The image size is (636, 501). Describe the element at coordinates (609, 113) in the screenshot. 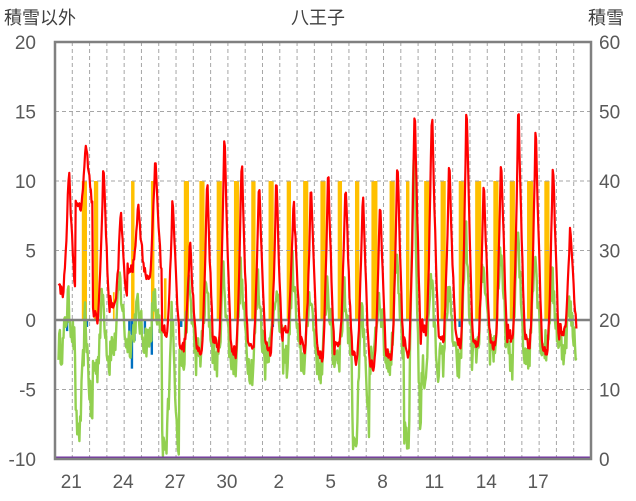

I see `right-tick-label: 50` at that location.